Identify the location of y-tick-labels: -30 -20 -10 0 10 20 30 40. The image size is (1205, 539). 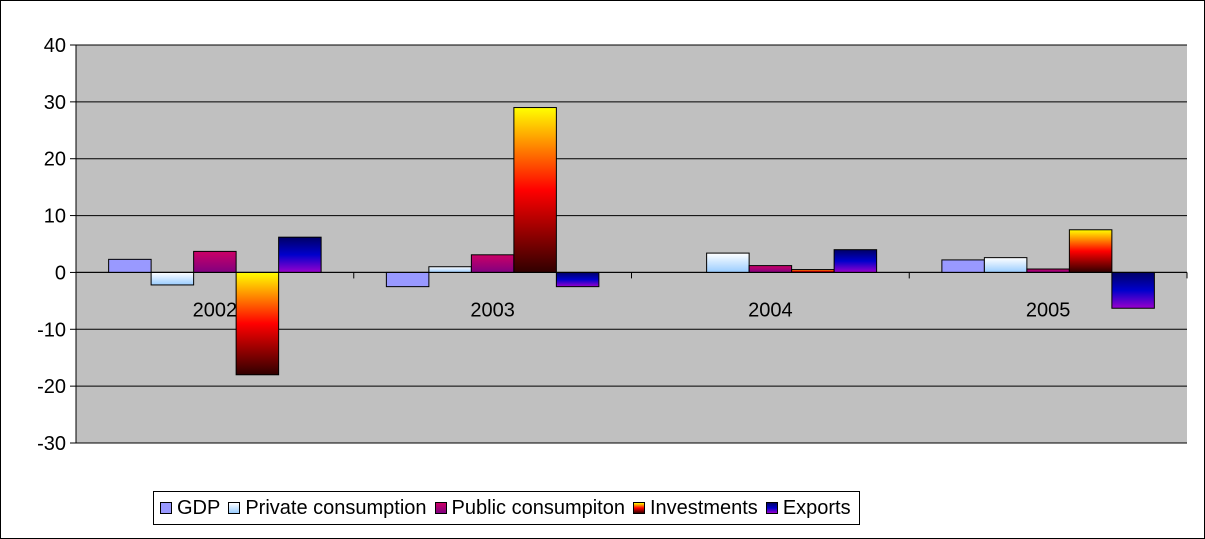
(51, 245).